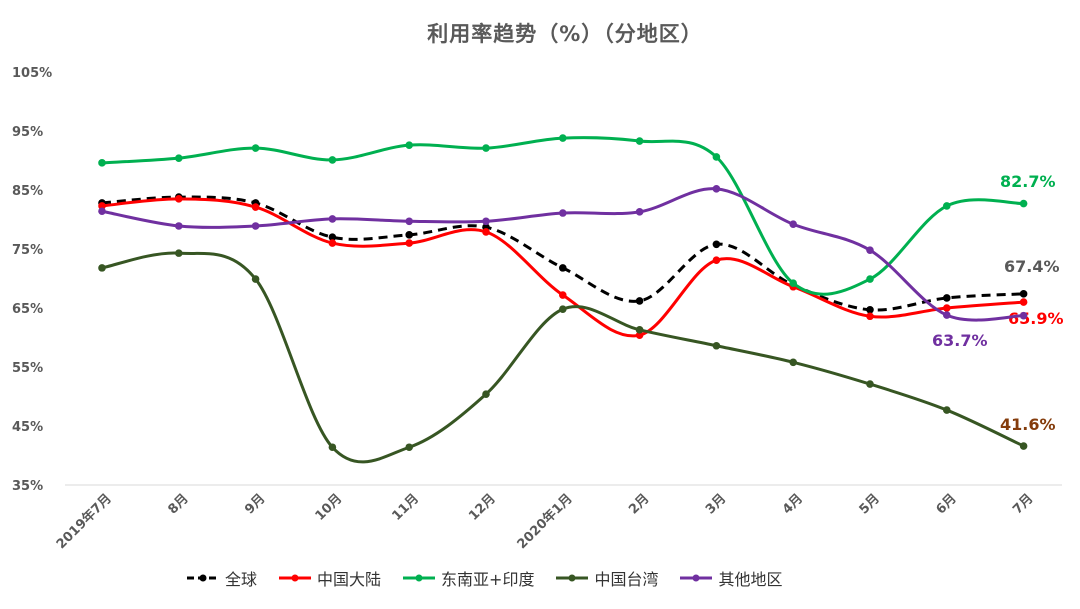 The image size is (1080, 609). What do you see at coordinates (545, 522) in the screenshot?
I see `x-tick-label: 2020年1月` at bounding box center [545, 522].